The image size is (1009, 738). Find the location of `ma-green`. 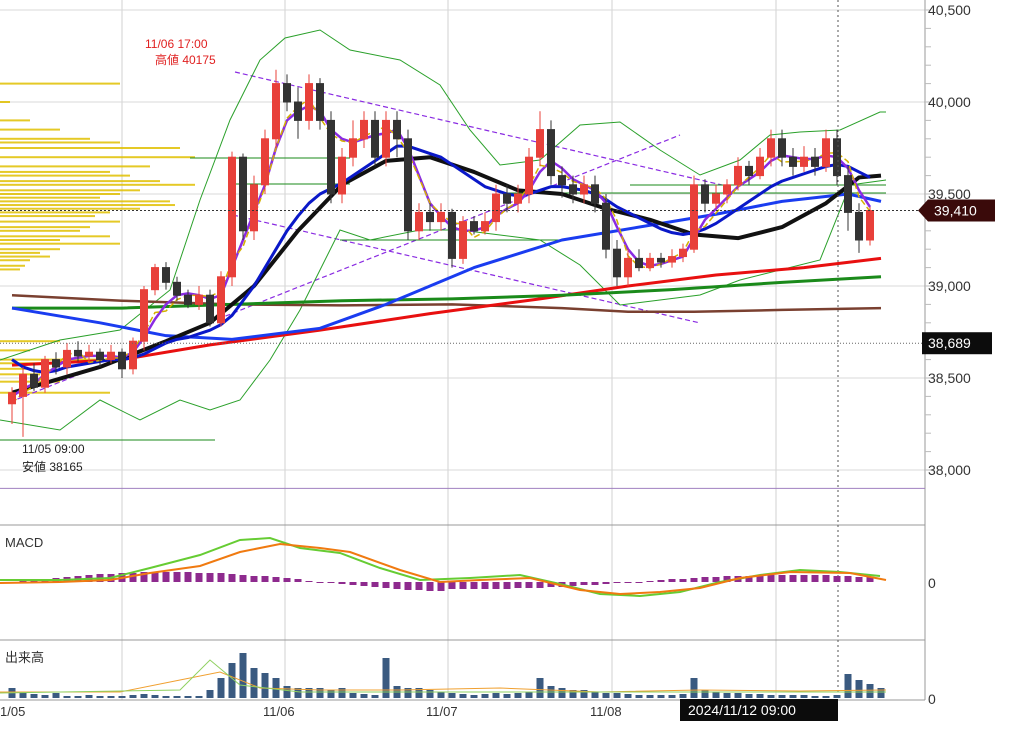

ma-green is located at coordinates (447, 292).